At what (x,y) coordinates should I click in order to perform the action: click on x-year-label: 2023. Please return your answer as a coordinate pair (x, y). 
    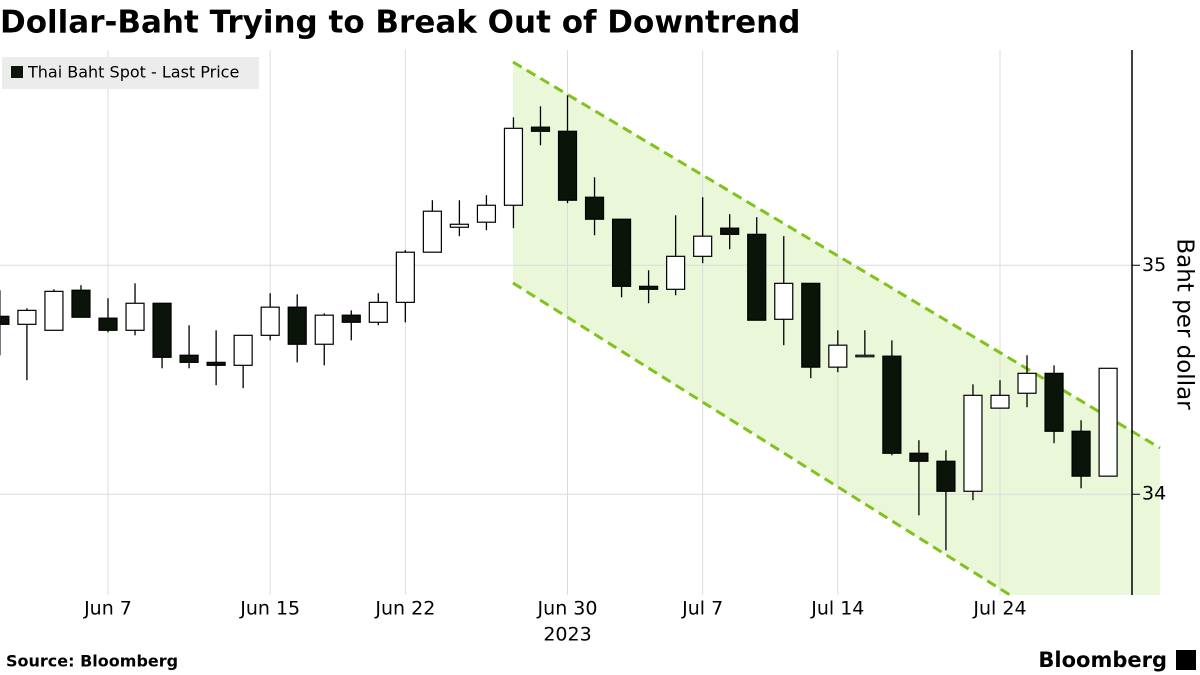
    Looking at the image, I should click on (567, 635).